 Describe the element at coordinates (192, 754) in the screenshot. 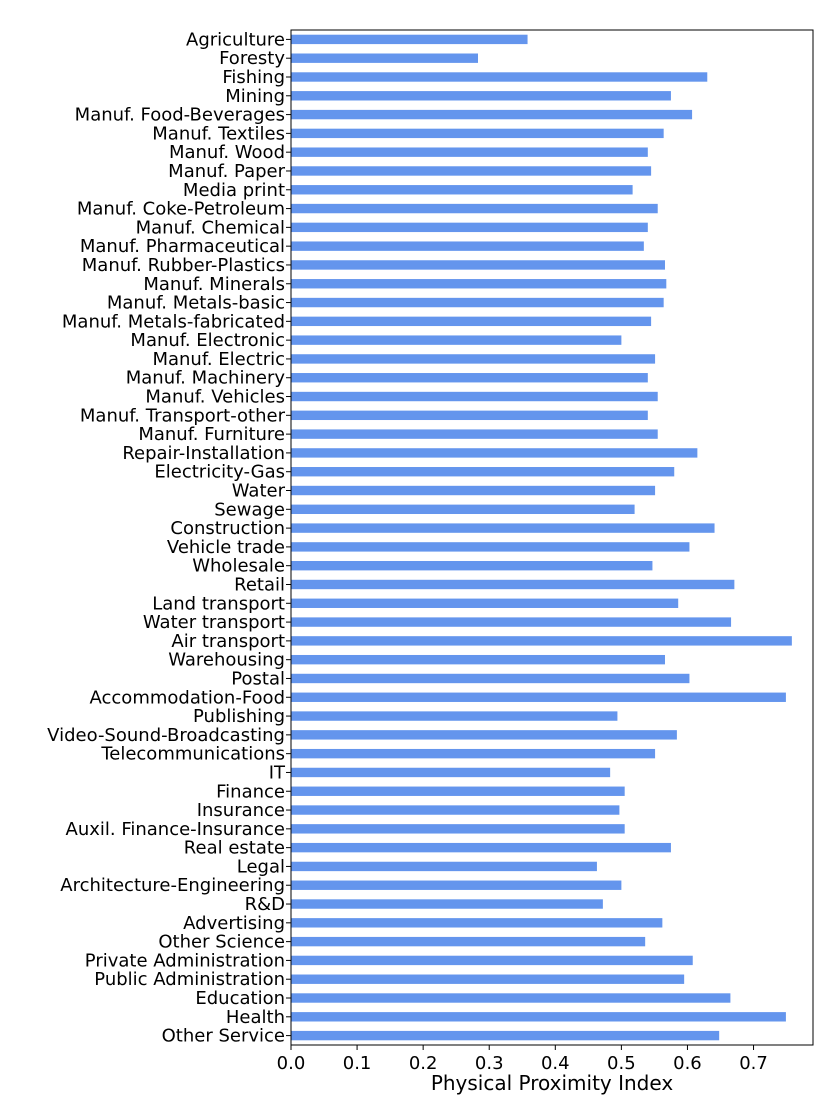

I see `y-tick-label: Telecommunications` at that location.